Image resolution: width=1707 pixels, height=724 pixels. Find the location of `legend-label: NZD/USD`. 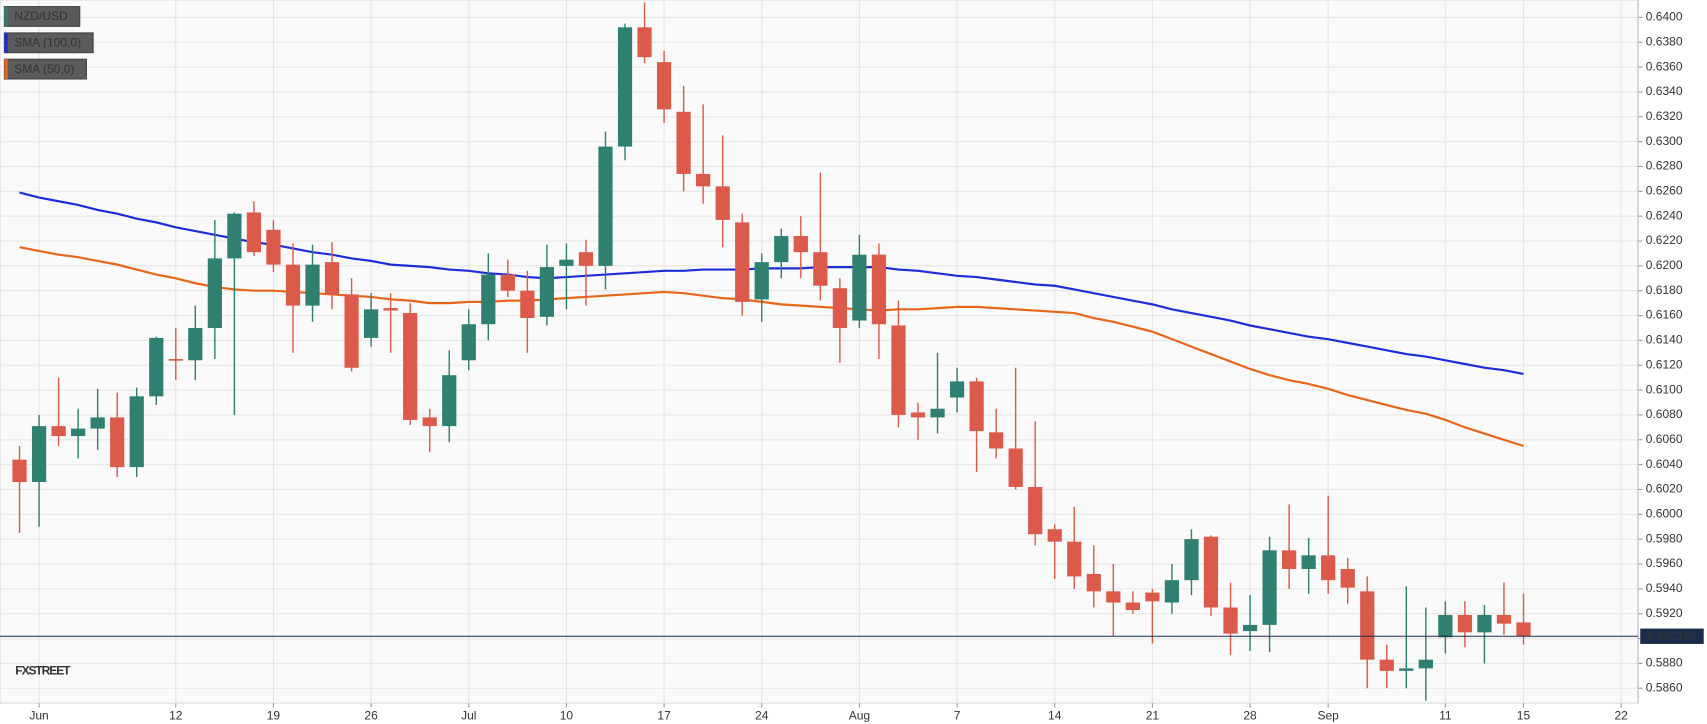

legend-label: NZD/USD is located at coordinates (41, 16).